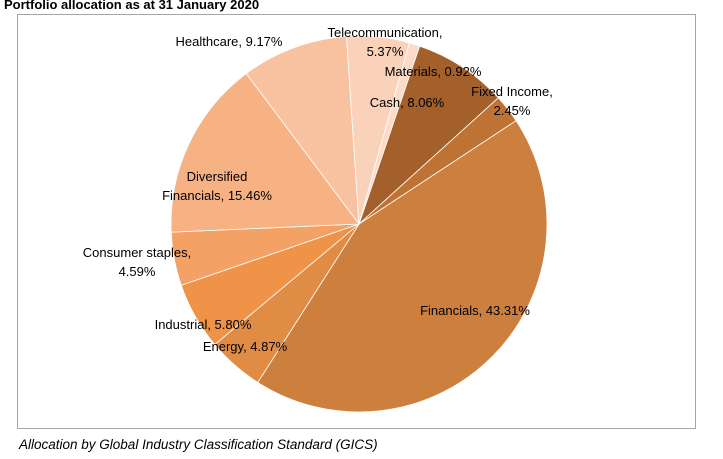 The image size is (723, 459). Describe the element at coordinates (433, 71) in the screenshot. I see `slice-label-materials: Materials, 0.92%` at that location.